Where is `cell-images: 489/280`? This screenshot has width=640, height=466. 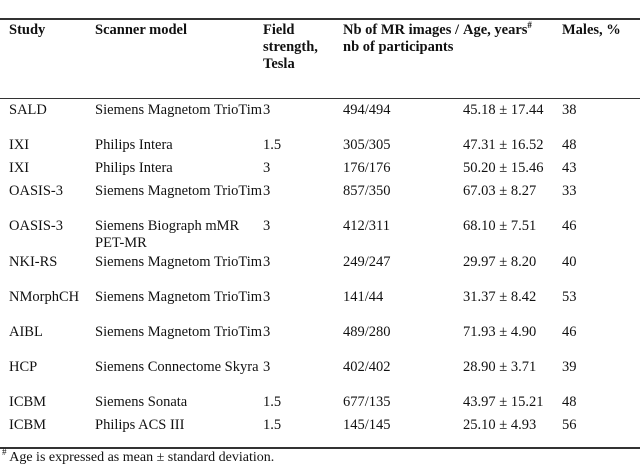
cell-images: 489/280 is located at coordinates (367, 332).